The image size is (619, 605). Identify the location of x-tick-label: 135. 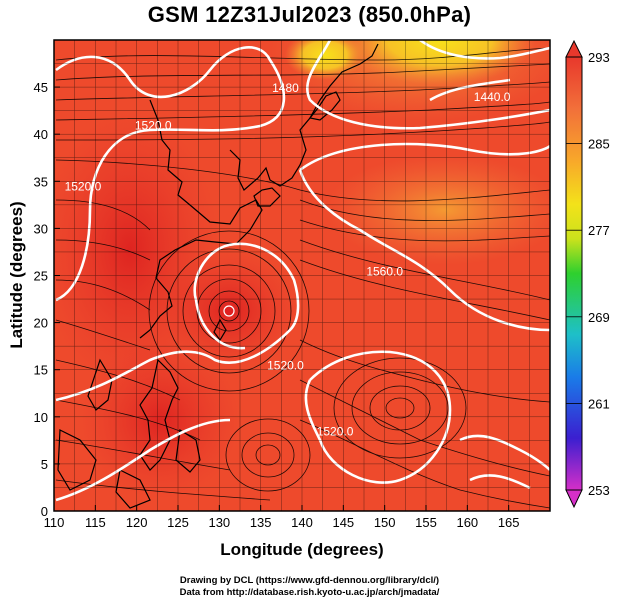
(261, 522).